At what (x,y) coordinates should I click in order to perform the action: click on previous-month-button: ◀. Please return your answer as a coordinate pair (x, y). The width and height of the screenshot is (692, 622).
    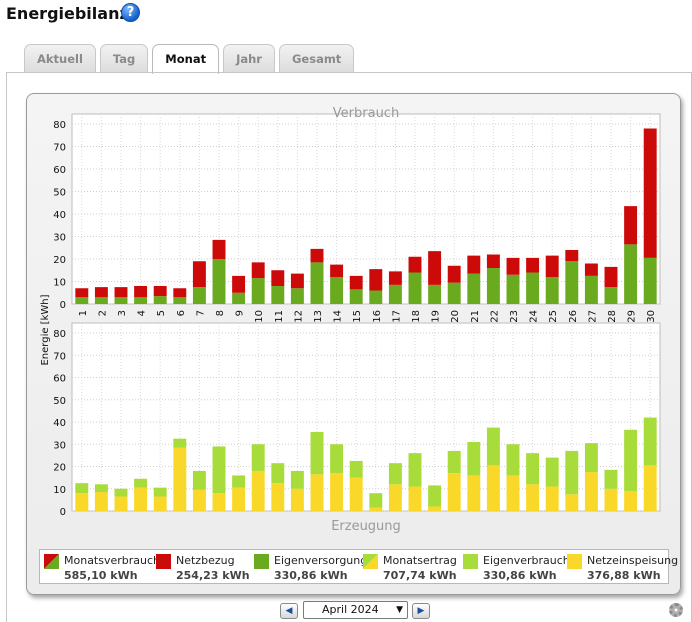
    Looking at the image, I should click on (289, 611).